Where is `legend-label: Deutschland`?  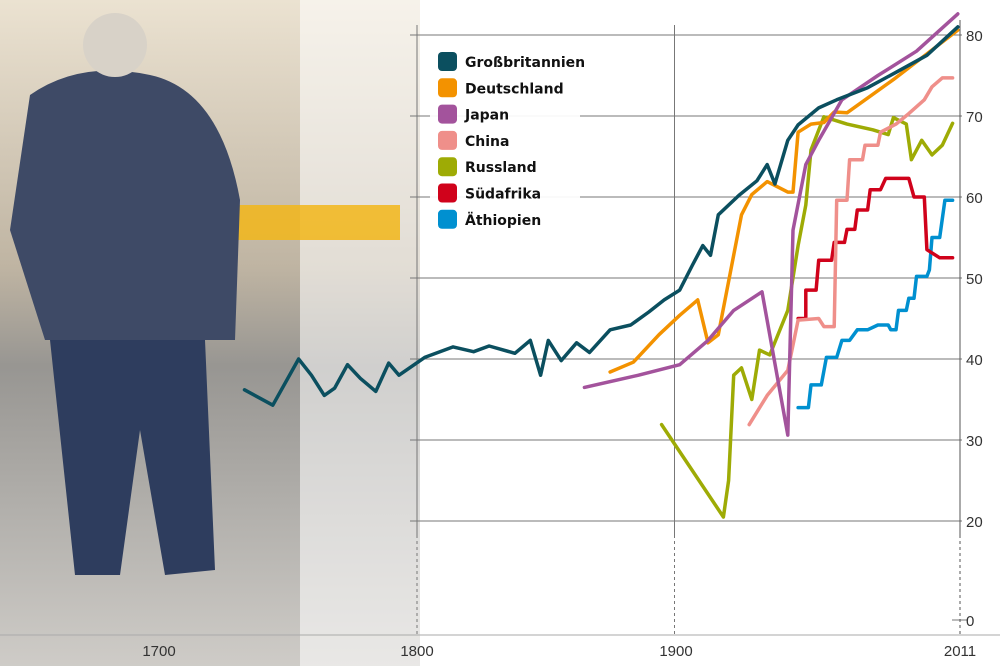
legend-label: Deutschland is located at coordinates (514, 89).